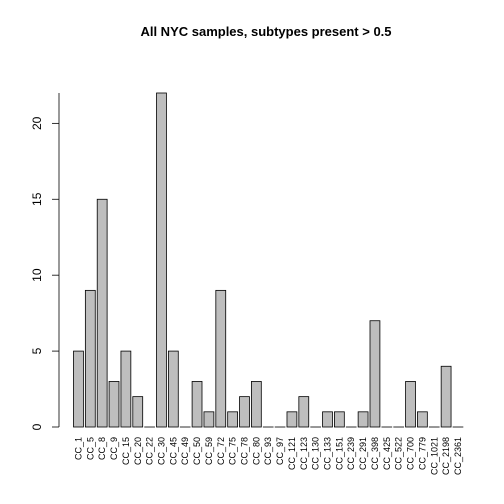 The width and height of the screenshot is (504, 504). What do you see at coordinates (434, 456) in the screenshot?
I see `x-tick-label: CC_1021` at bounding box center [434, 456].